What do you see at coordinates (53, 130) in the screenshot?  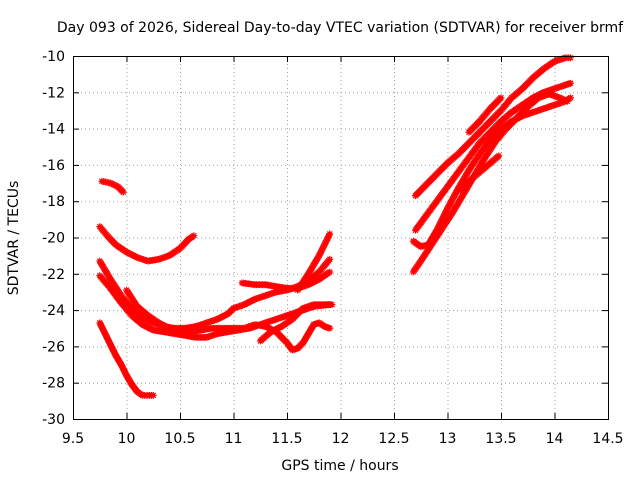 I see `y-tick-label: -14` at bounding box center [53, 130].